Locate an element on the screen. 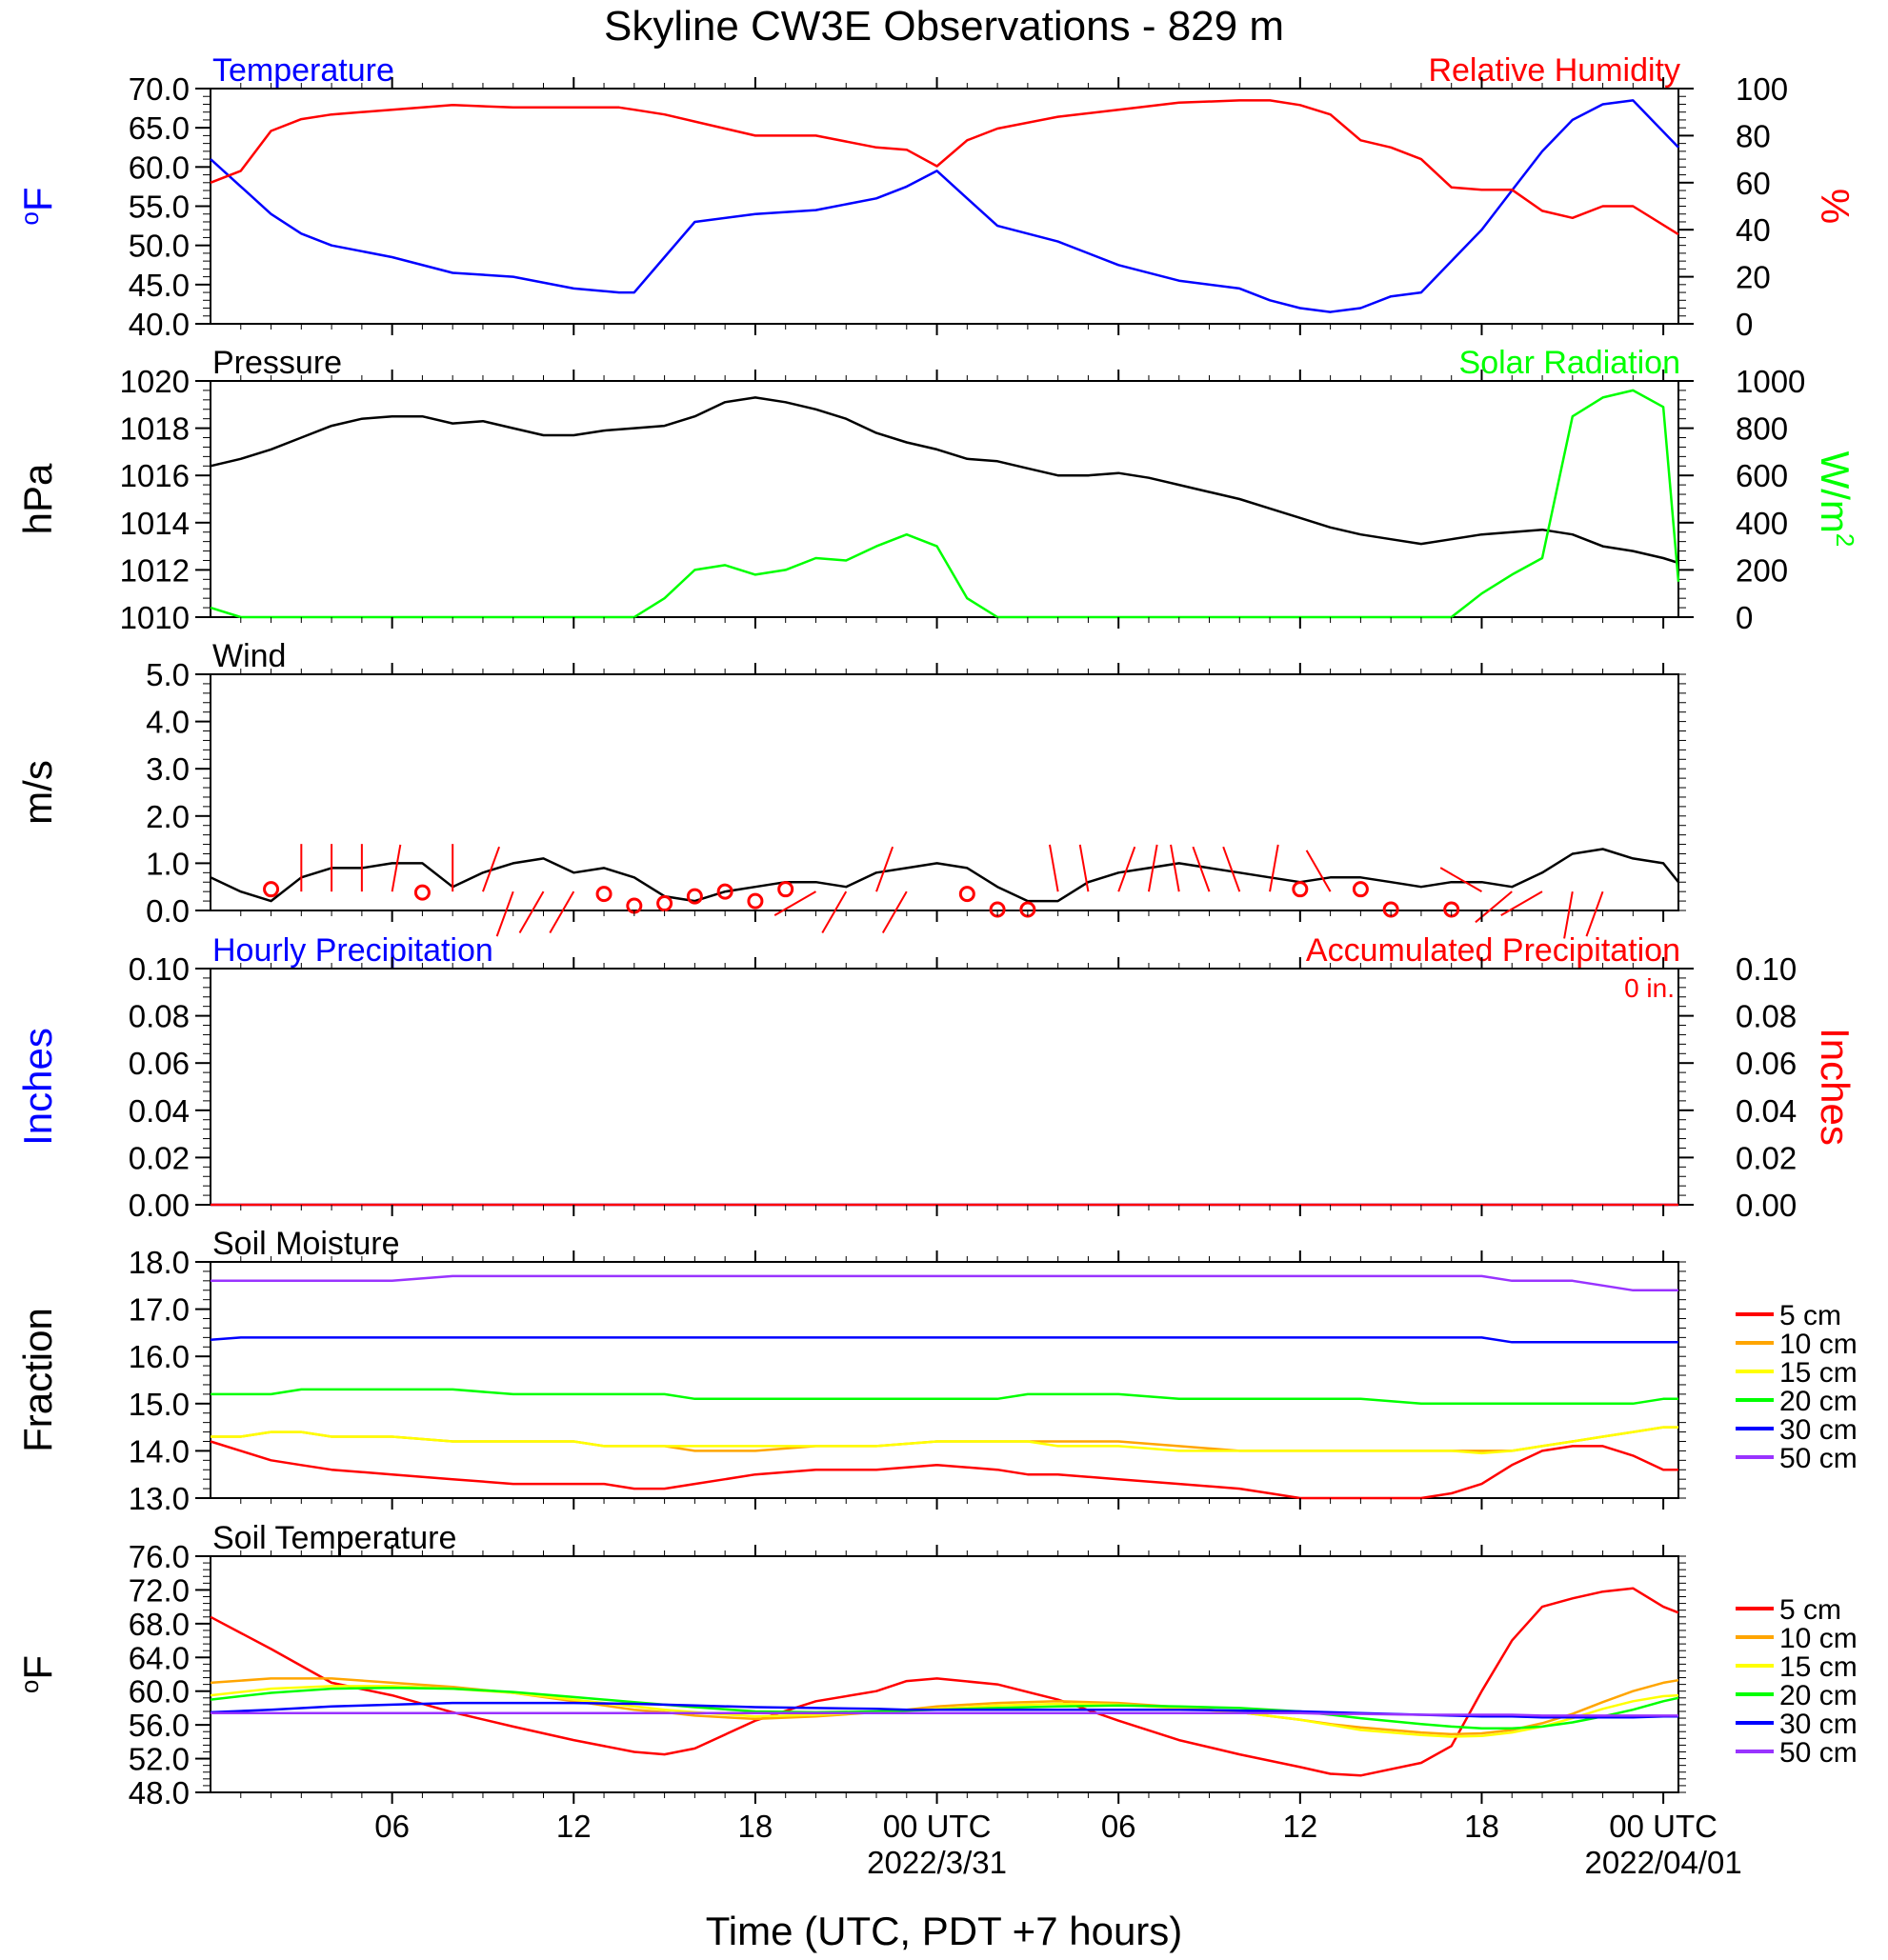 Image resolution: width=1888 pixels, height=1960 pixels. y2-tick-label: 600 is located at coordinates (1762, 475).